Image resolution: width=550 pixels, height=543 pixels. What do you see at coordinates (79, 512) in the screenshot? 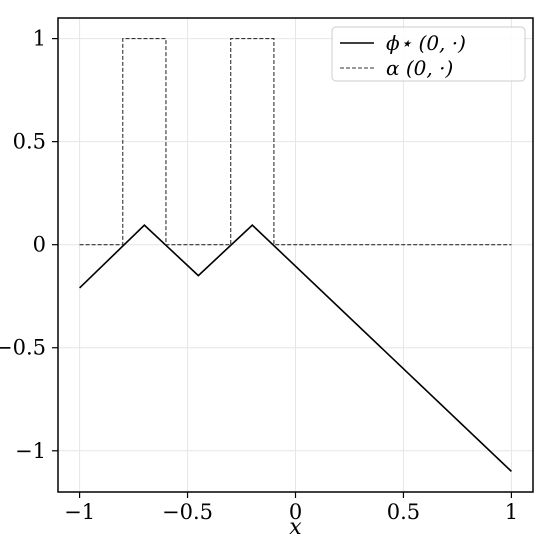
I see `x-tick-label: −1` at bounding box center [79, 512].